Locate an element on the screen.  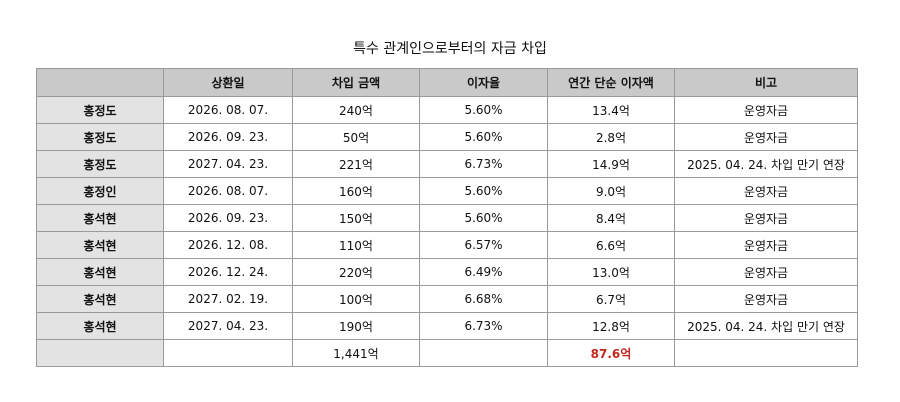
interest-rate-cell: 6.68% is located at coordinates (483, 299).